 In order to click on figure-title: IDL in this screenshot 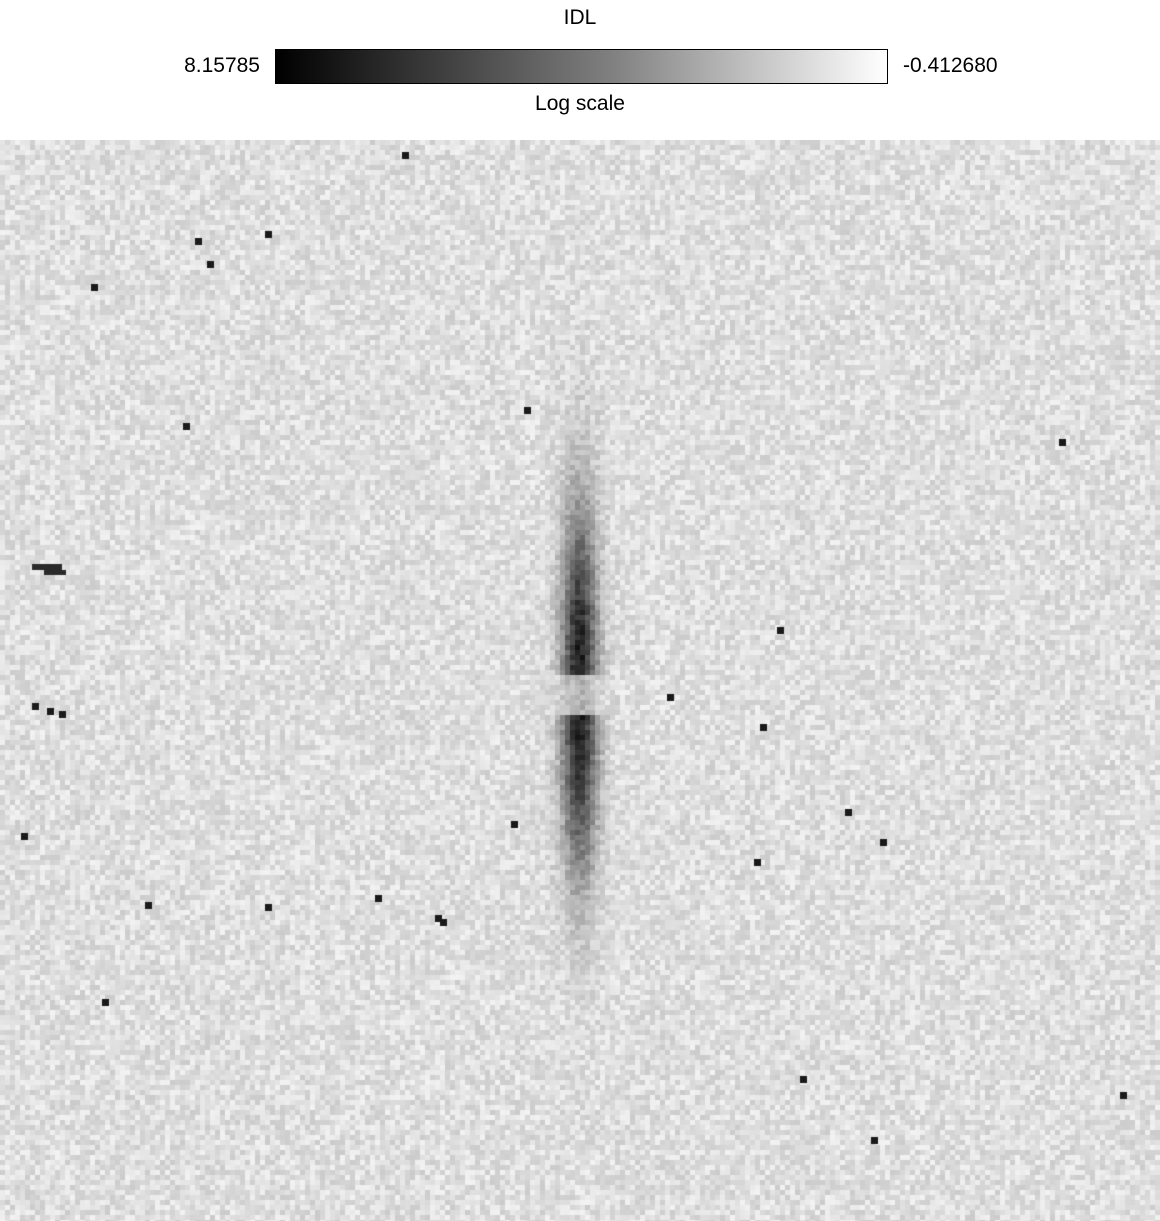, I will do `click(580, 17)`.